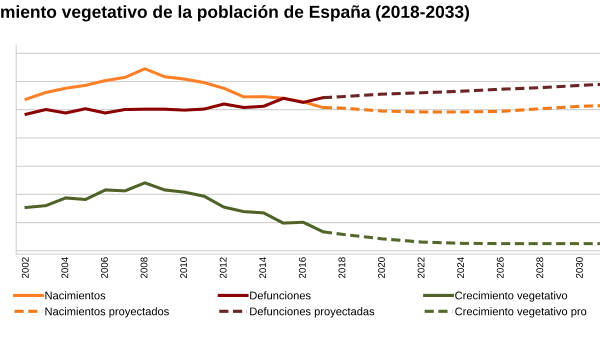 Image resolution: width=600 pixels, height=337 pixels. What do you see at coordinates (235, 13) in the screenshot?
I see `chart-title: miento vegetativo de la población de España (2018-2033)` at bounding box center [235, 13].